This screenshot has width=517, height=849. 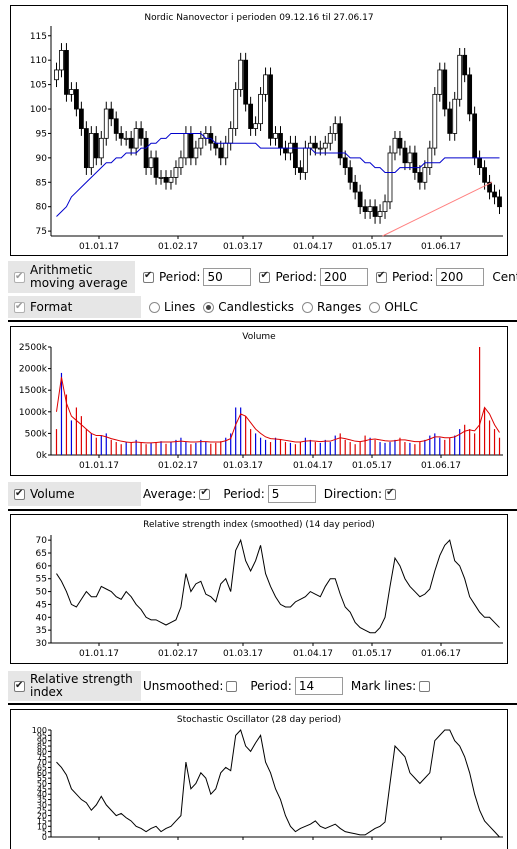 I want to click on volume-label-cell: Volume, so click(x=74, y=494).